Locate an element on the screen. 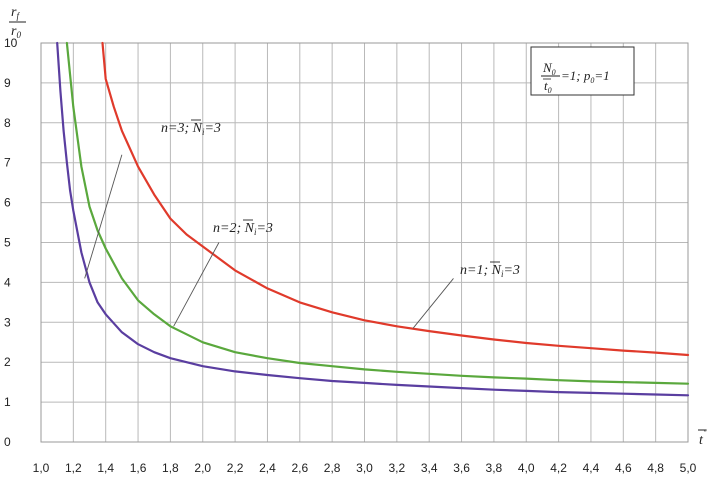  y-axis-label: rf r0 is located at coordinates (17, 22).